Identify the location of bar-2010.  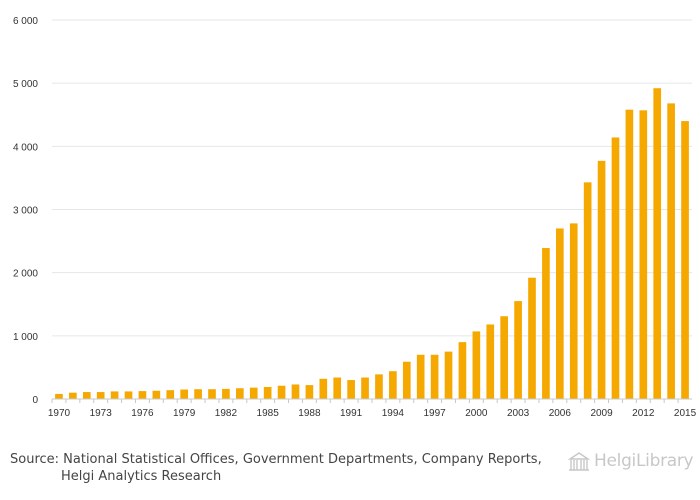
(615, 268).